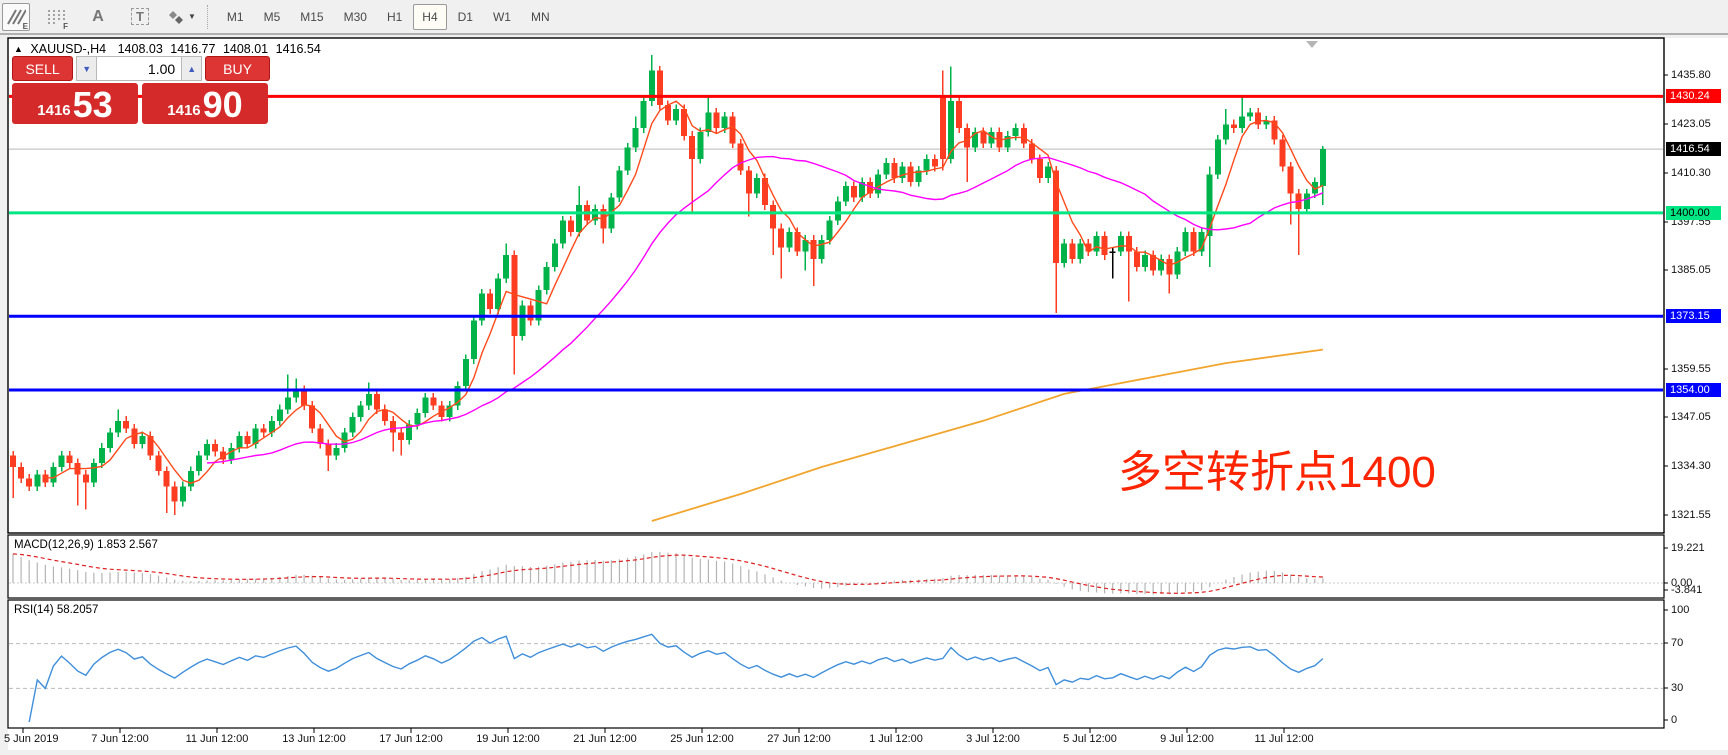  I want to click on indicator-axis-label: 30, so click(1677, 688).